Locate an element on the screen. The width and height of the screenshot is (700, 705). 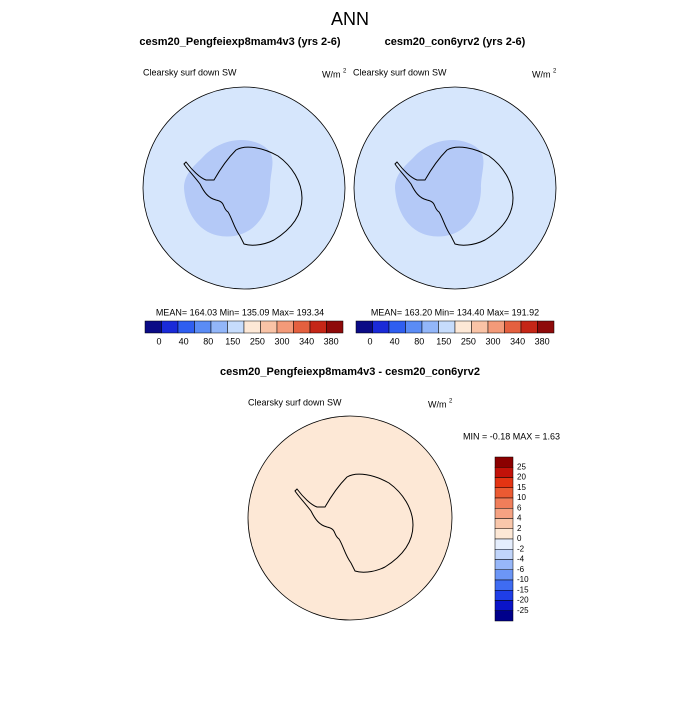
colorbar-label: 15 is located at coordinates (521, 487).